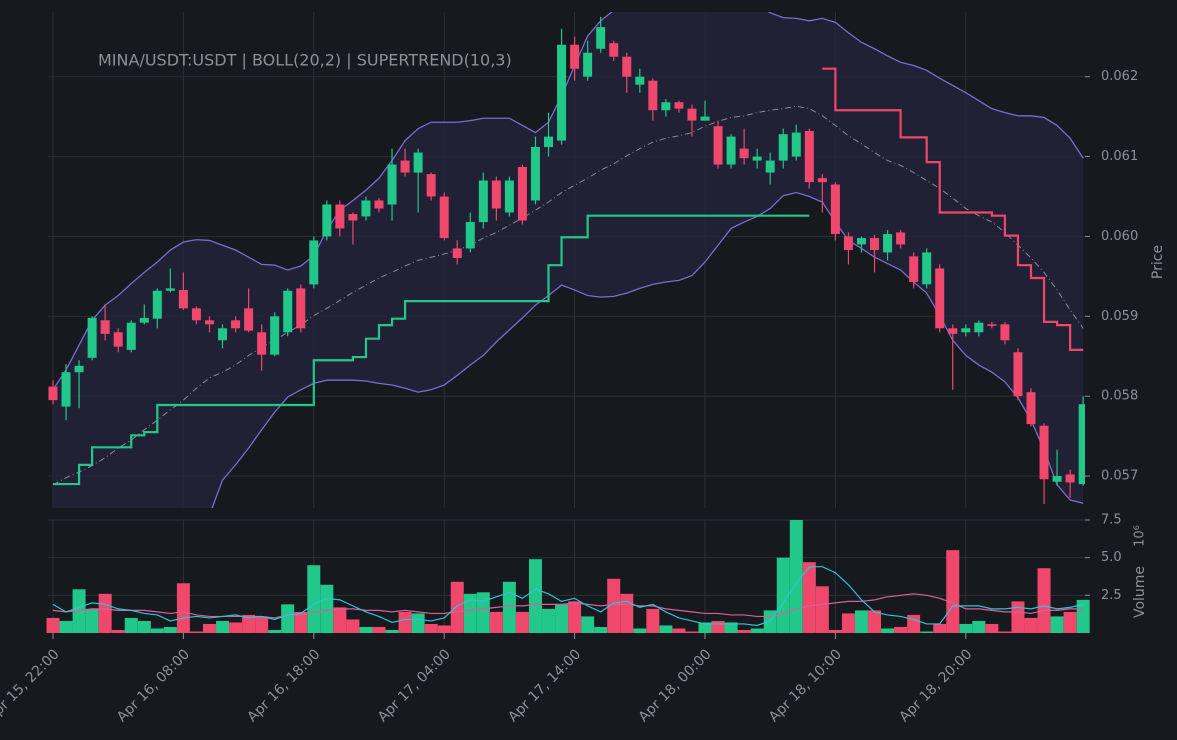 The width and height of the screenshot is (1177, 740). What do you see at coordinates (1140, 536) in the screenshot?
I see `volume-scale-label: 10⁶` at bounding box center [1140, 536].